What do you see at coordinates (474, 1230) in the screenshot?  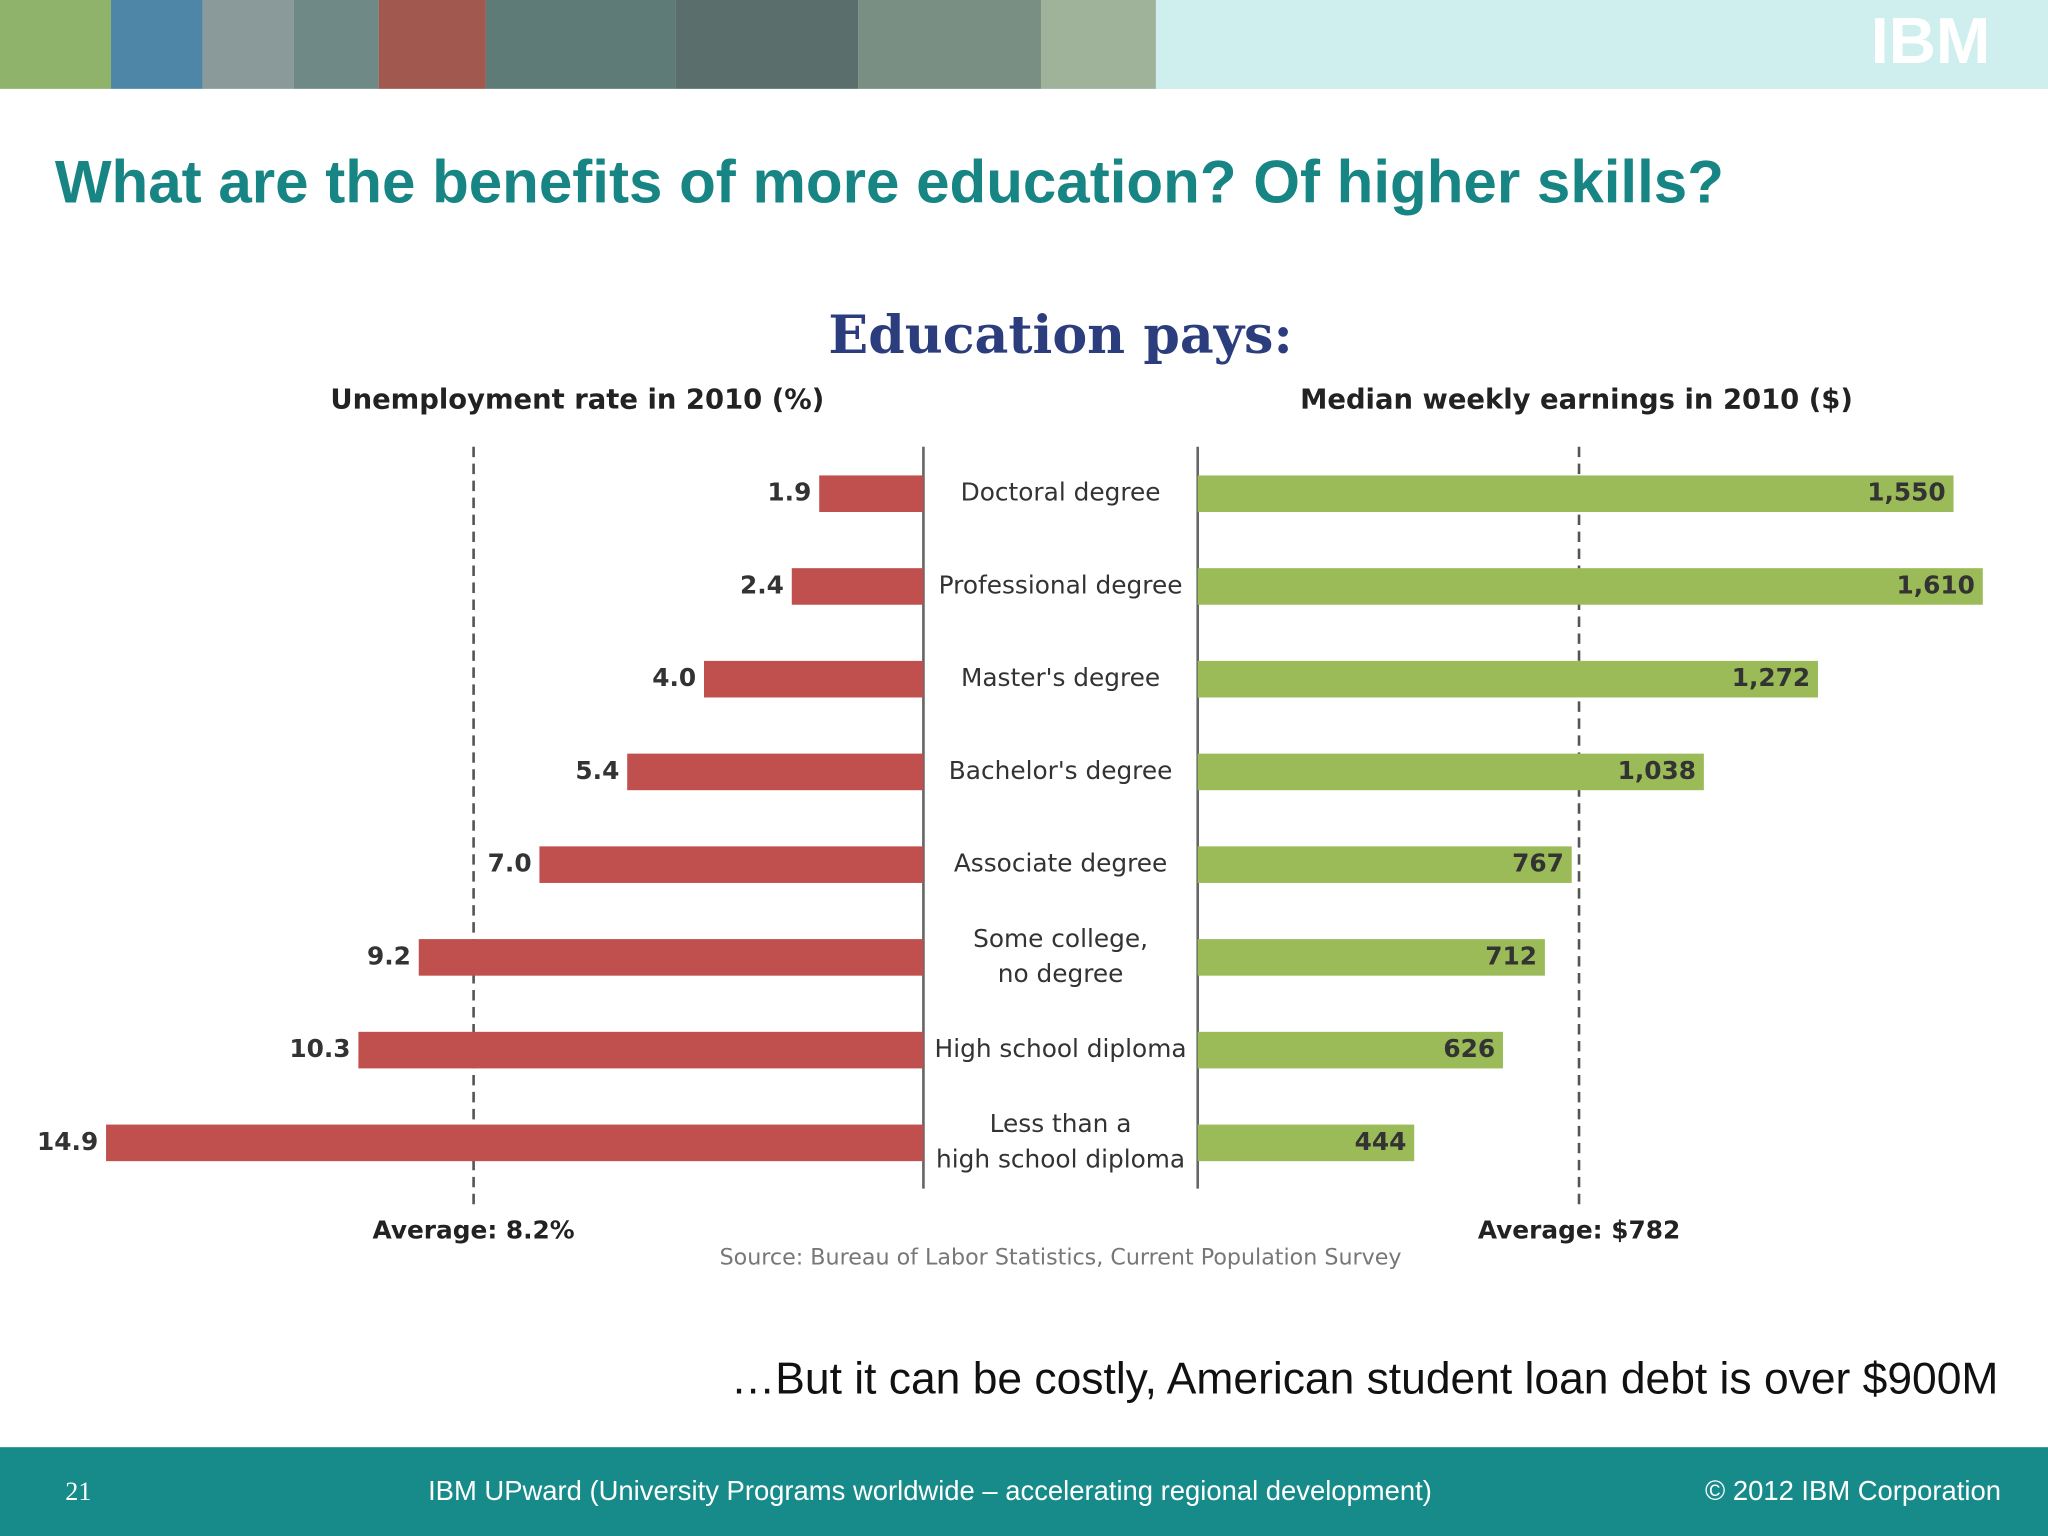 I see `average-label: Average: 8.2%` at bounding box center [474, 1230].